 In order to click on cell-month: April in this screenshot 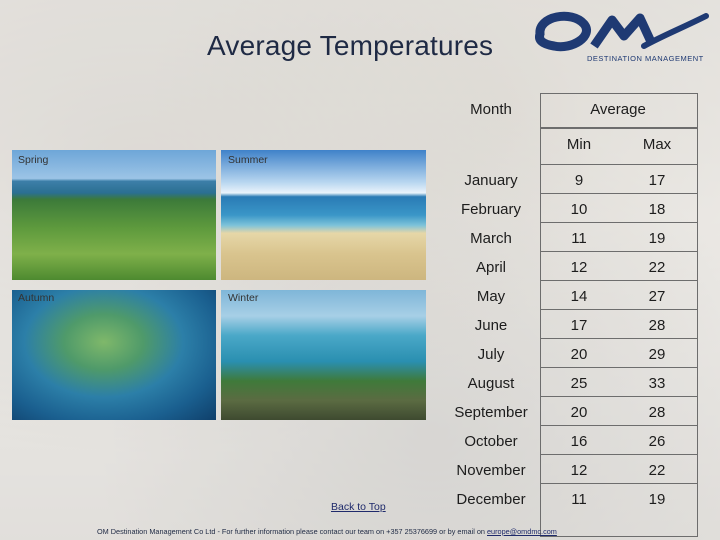, I will do `click(490, 267)`.